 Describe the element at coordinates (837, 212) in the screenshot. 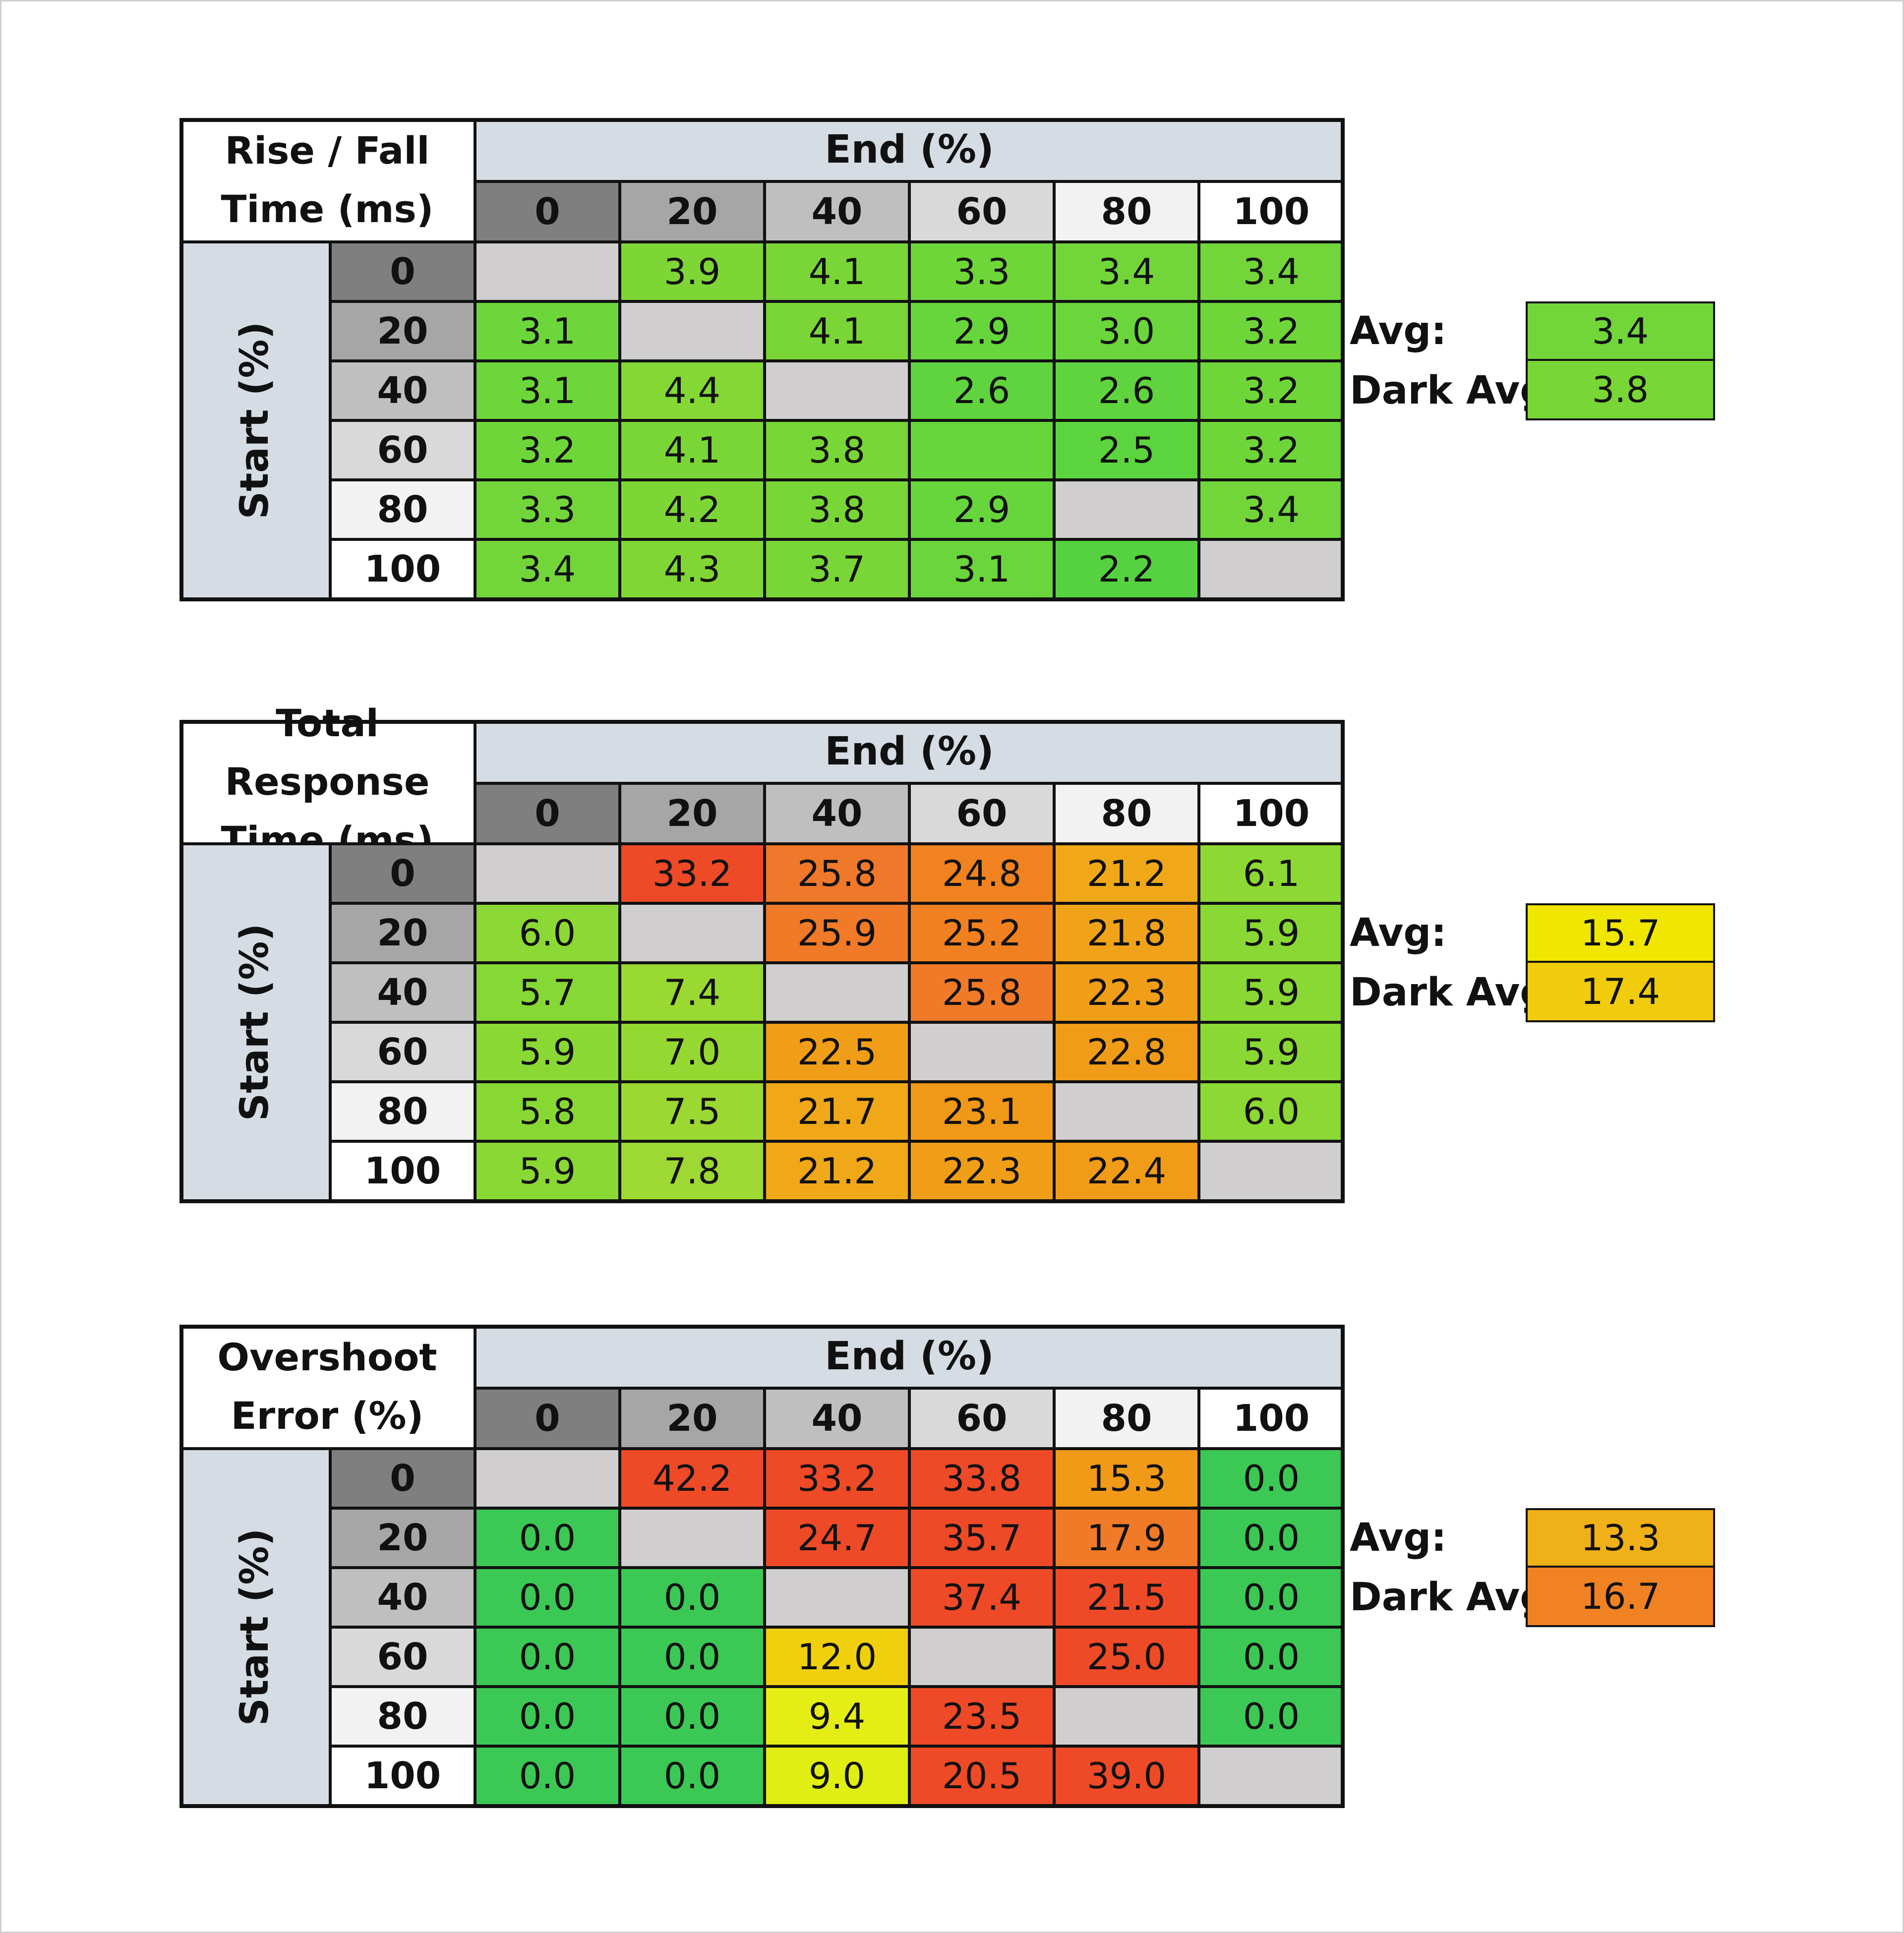

I see `column-header: 40` at that location.